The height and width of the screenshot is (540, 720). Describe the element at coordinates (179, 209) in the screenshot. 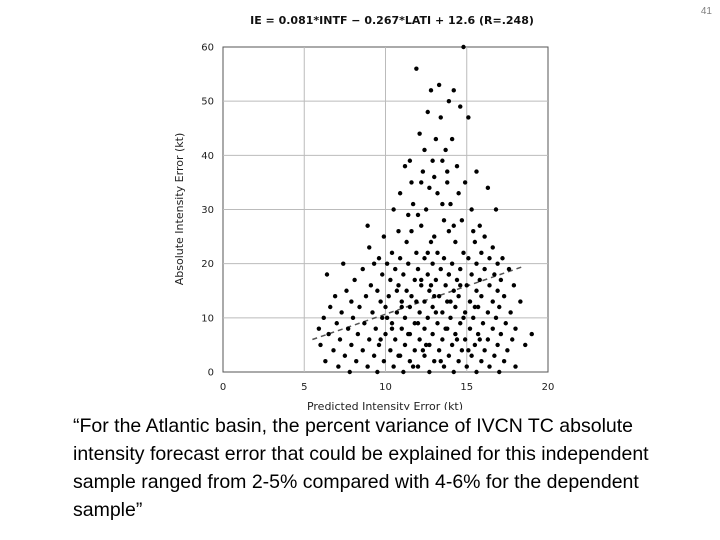

I see `y-axis-label: Absolute Intensity Error (kt)` at that location.